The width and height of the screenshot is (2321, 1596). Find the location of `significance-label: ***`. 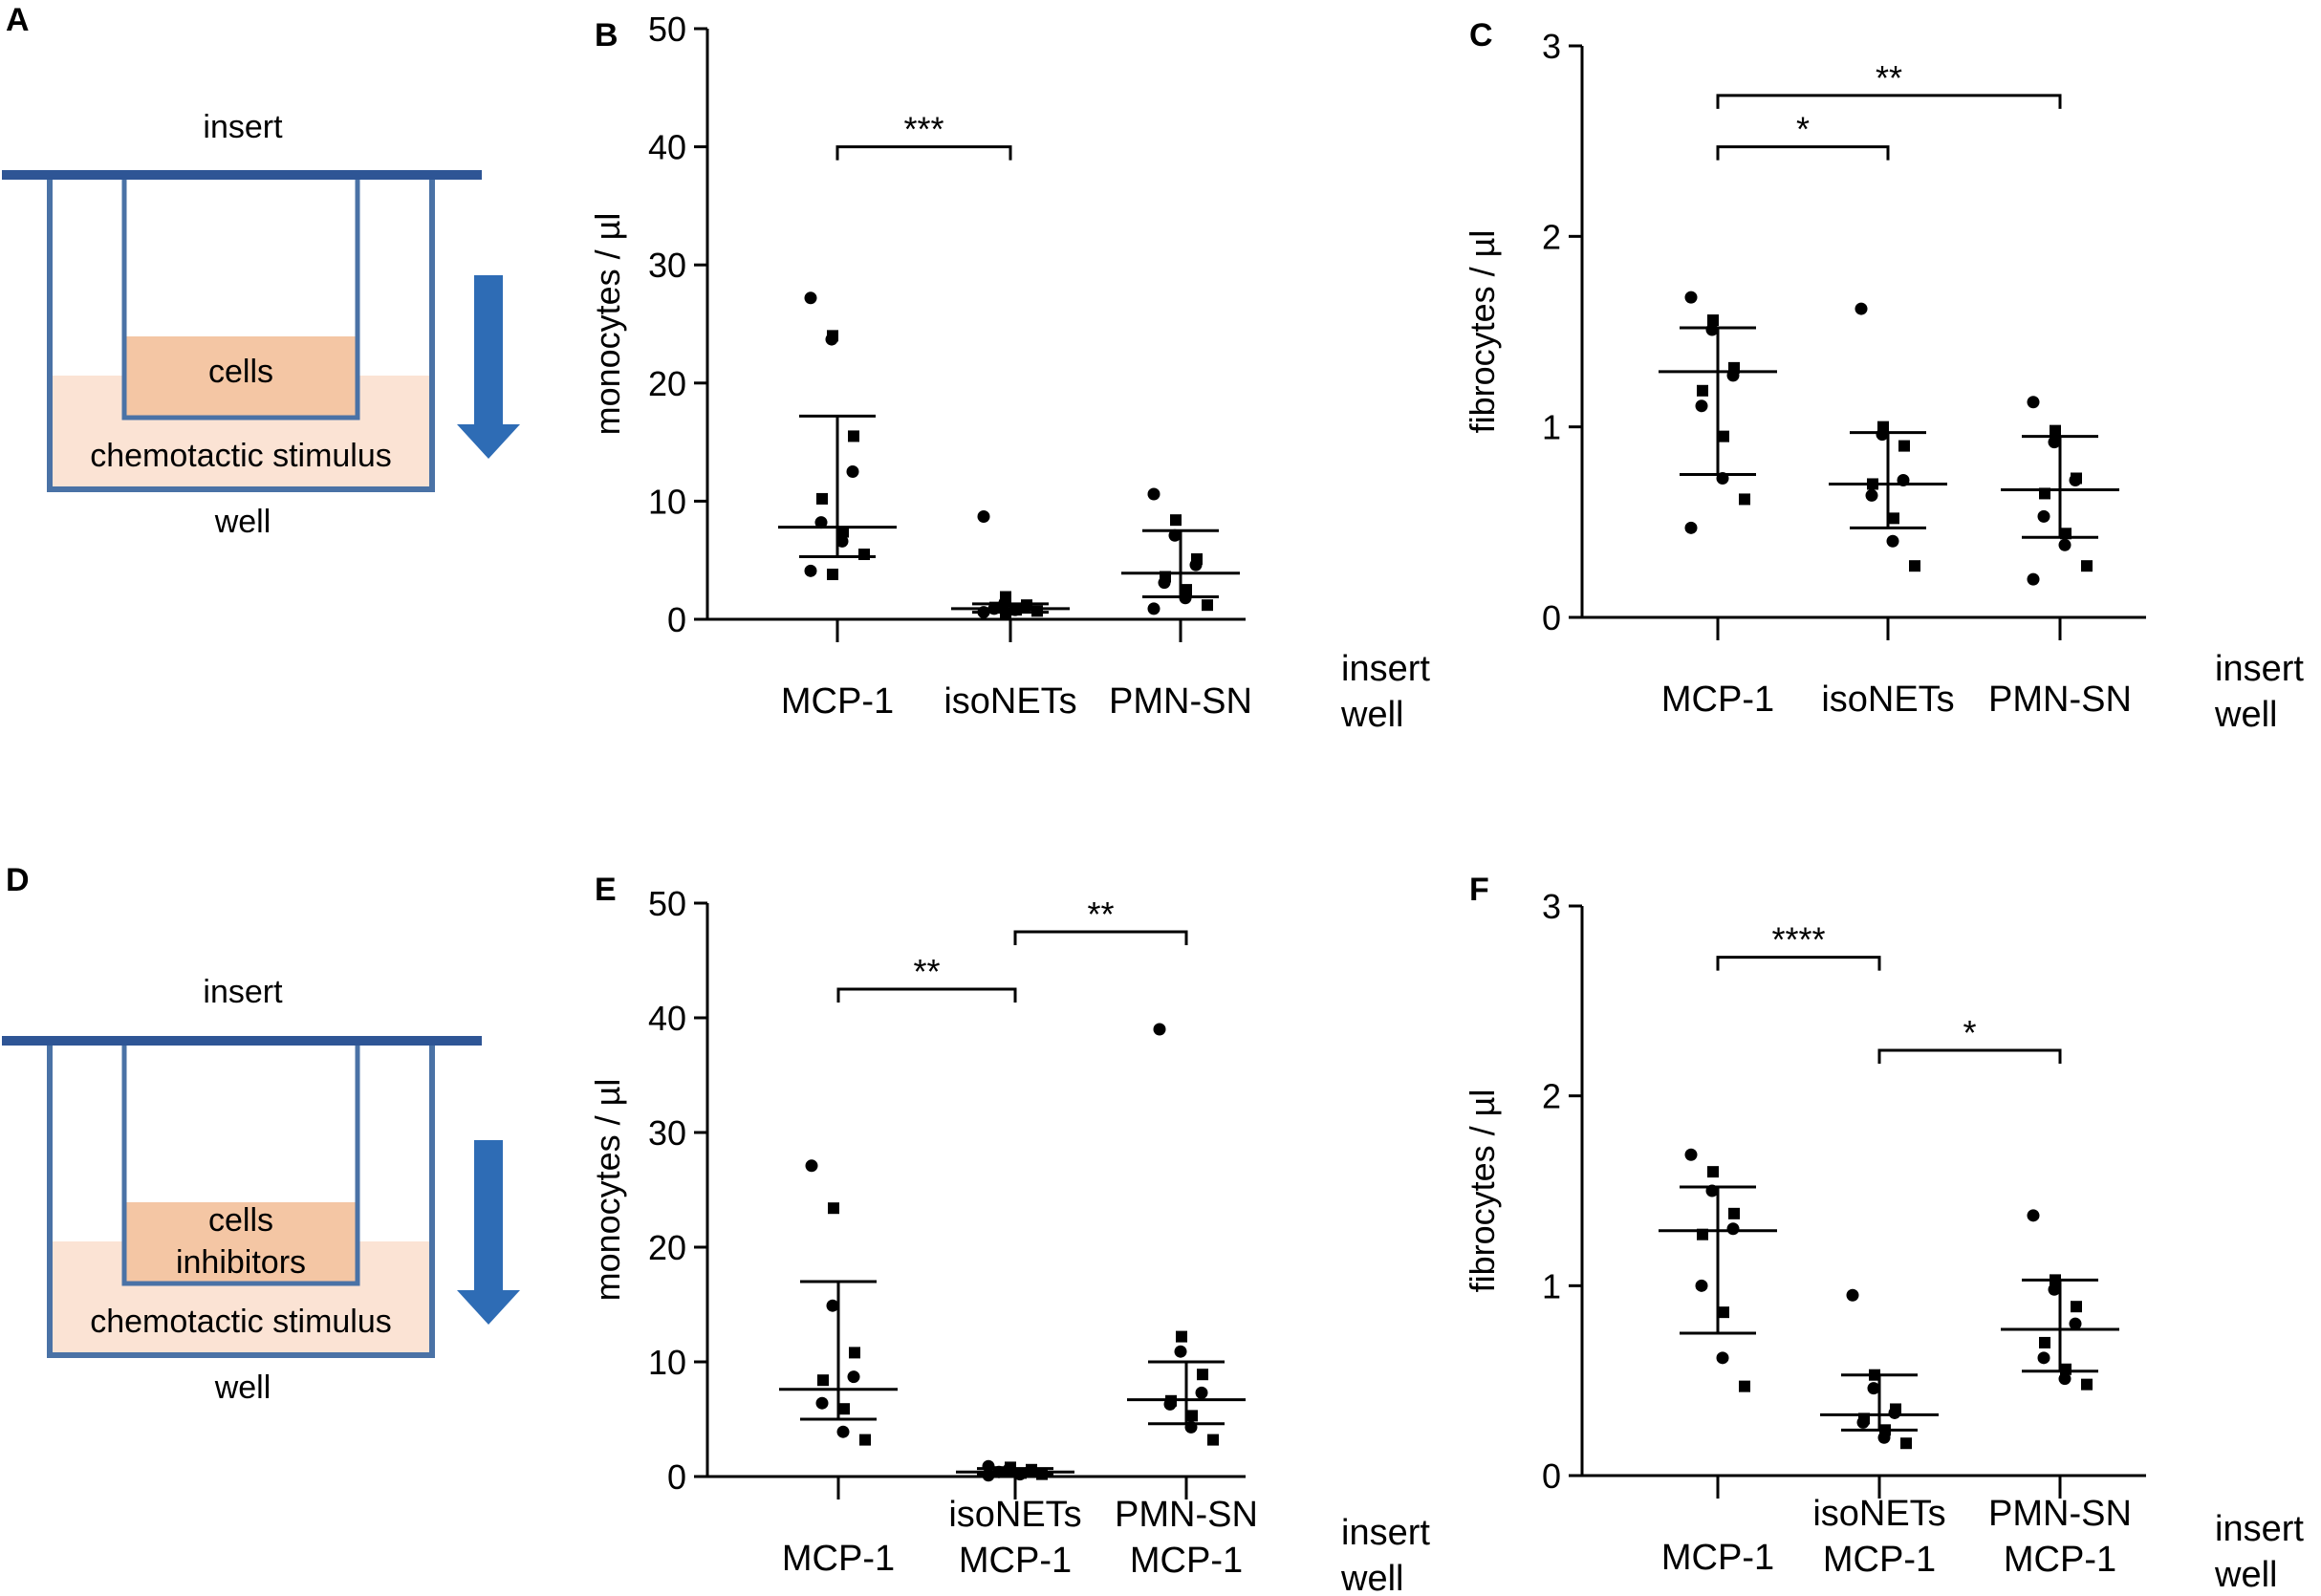

significance-label: *** is located at coordinates (924, 130).